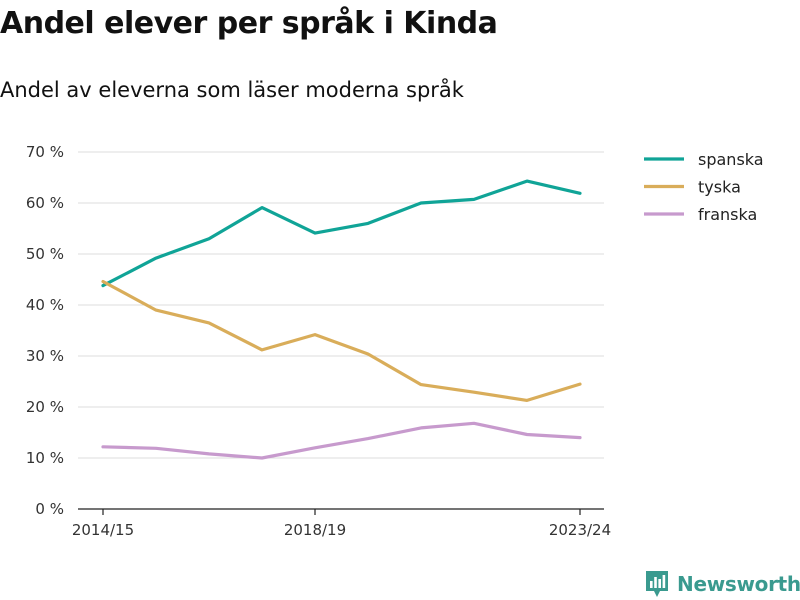 This screenshot has height=600, width=800. What do you see at coordinates (45, 330) in the screenshot?
I see `y-axis: 0 % 10 % 20 % 30 % 40 % 50 % 60 % 70 %` at bounding box center [45, 330].